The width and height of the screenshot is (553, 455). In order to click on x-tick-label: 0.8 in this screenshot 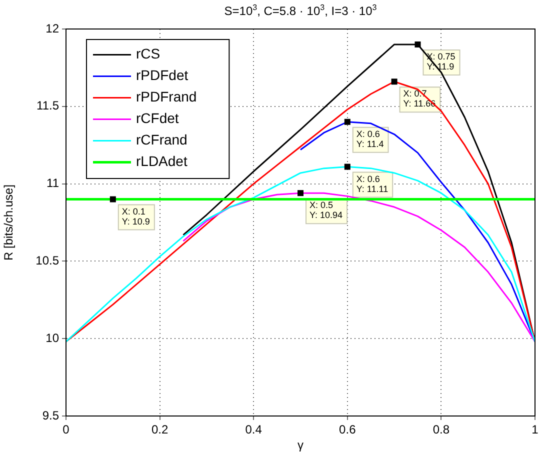, I will do `click(441, 429)`.